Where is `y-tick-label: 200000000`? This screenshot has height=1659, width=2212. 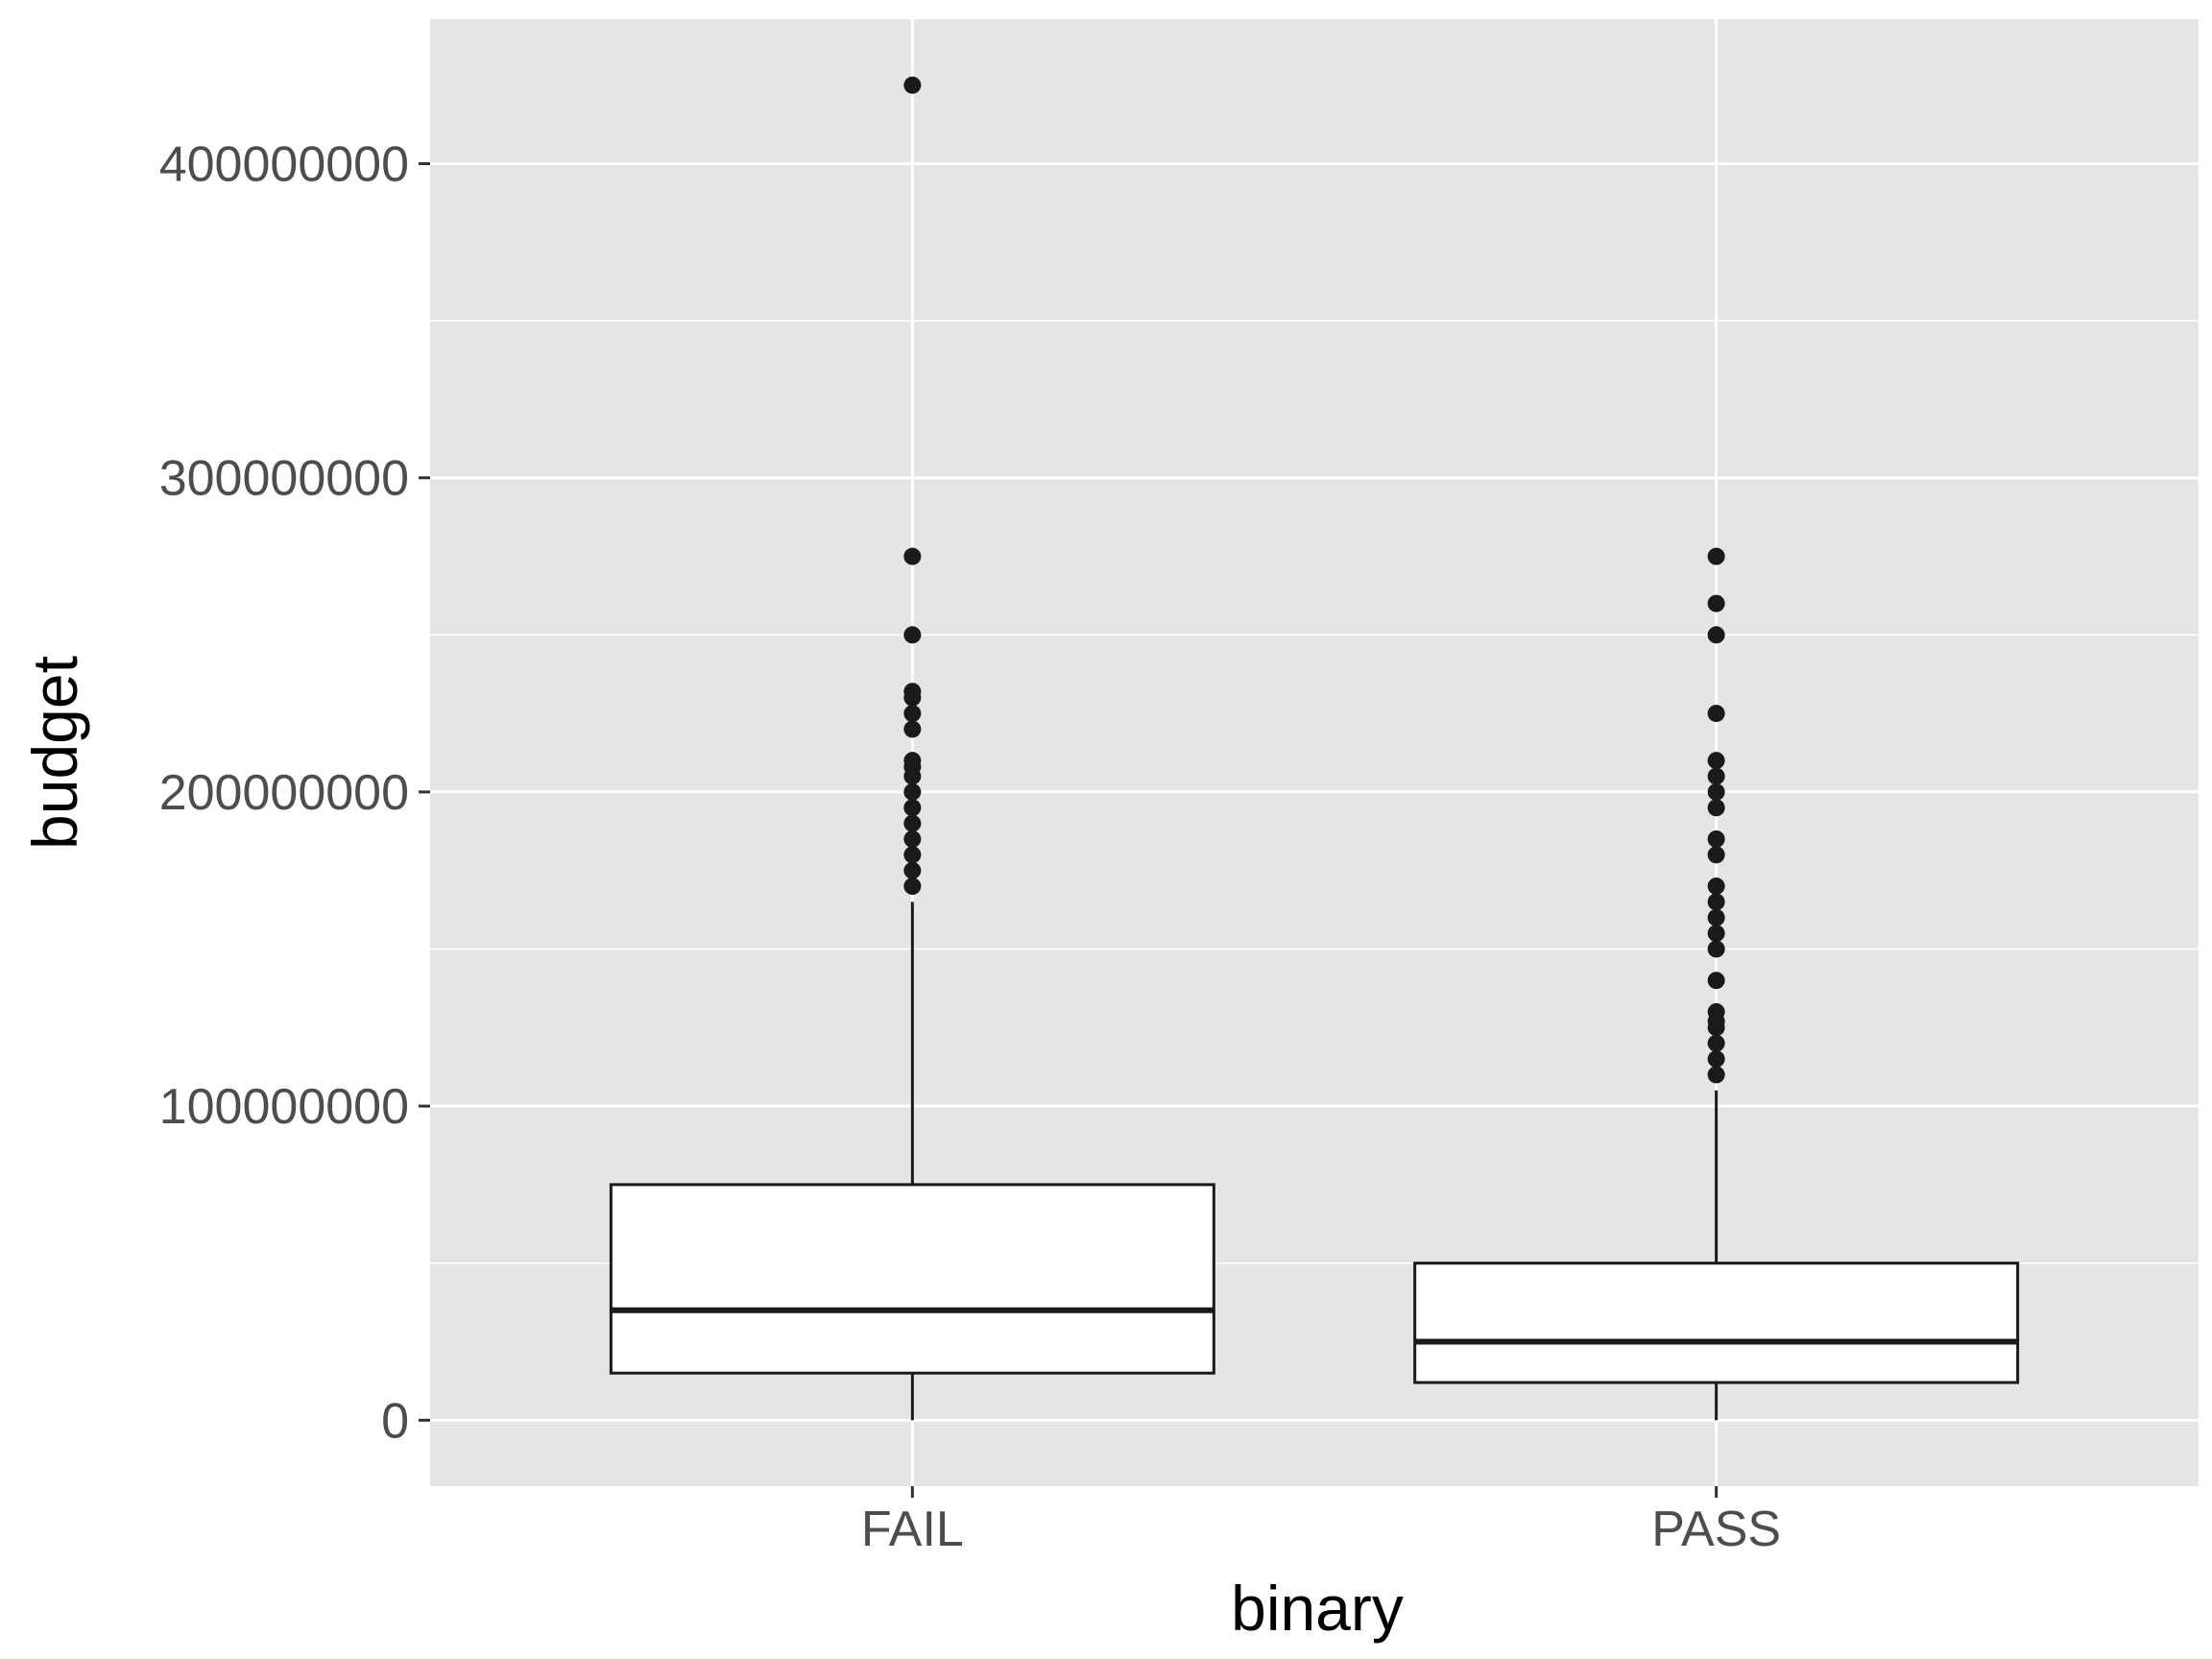
y-tick-label: 200000000 is located at coordinates (284, 793).